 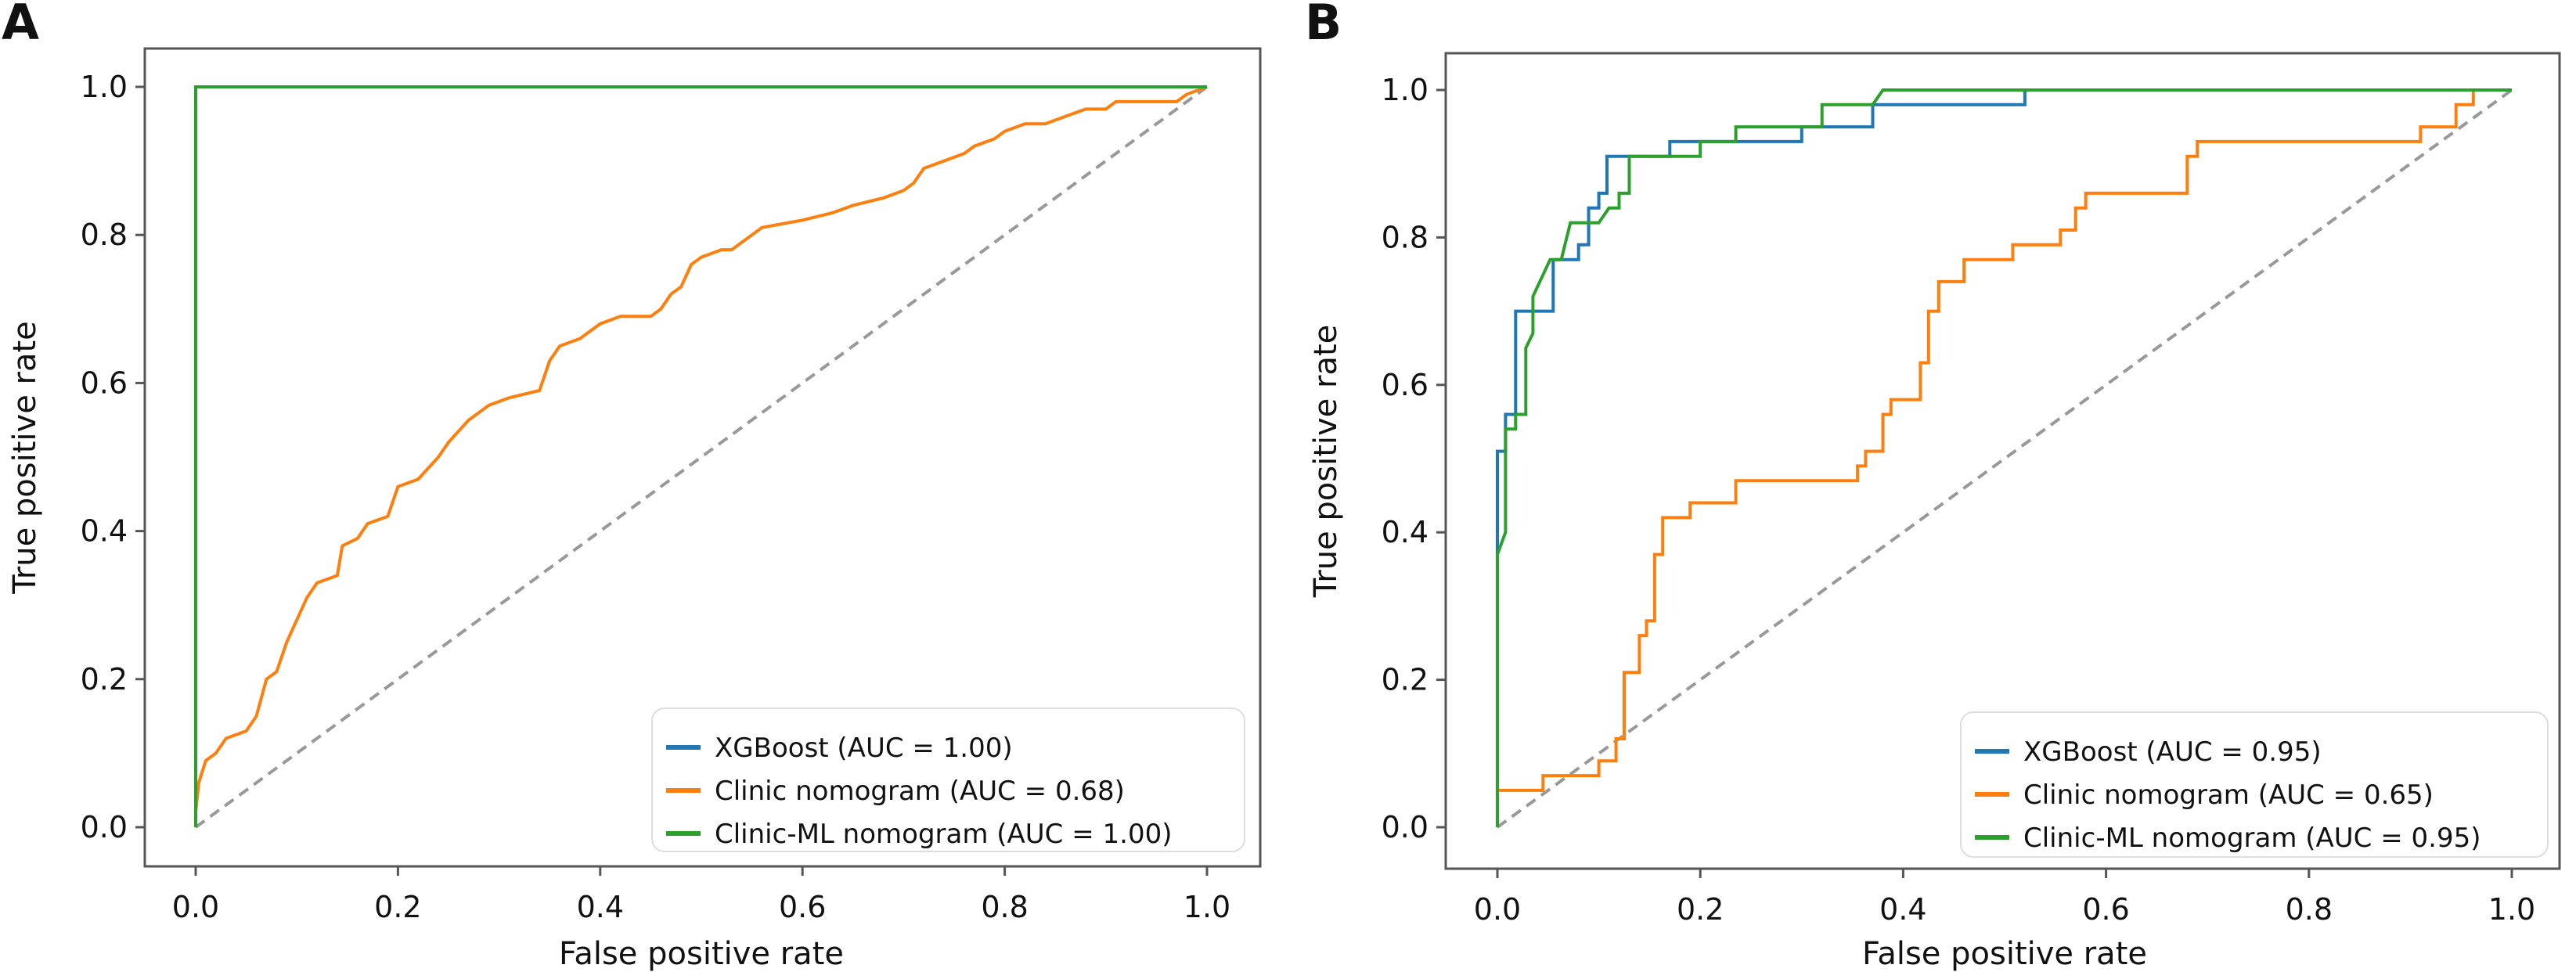 I want to click on panel-letter: B, so click(x=1323, y=25).